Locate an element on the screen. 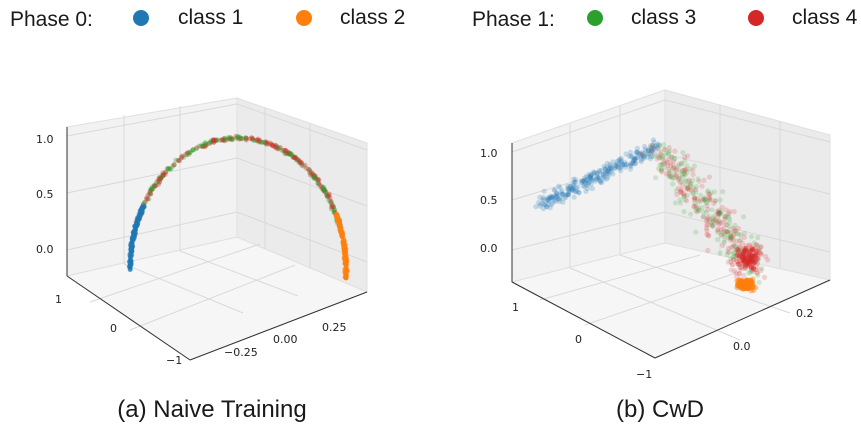  x-tick-0-2: 0.2 is located at coordinates (805, 313).